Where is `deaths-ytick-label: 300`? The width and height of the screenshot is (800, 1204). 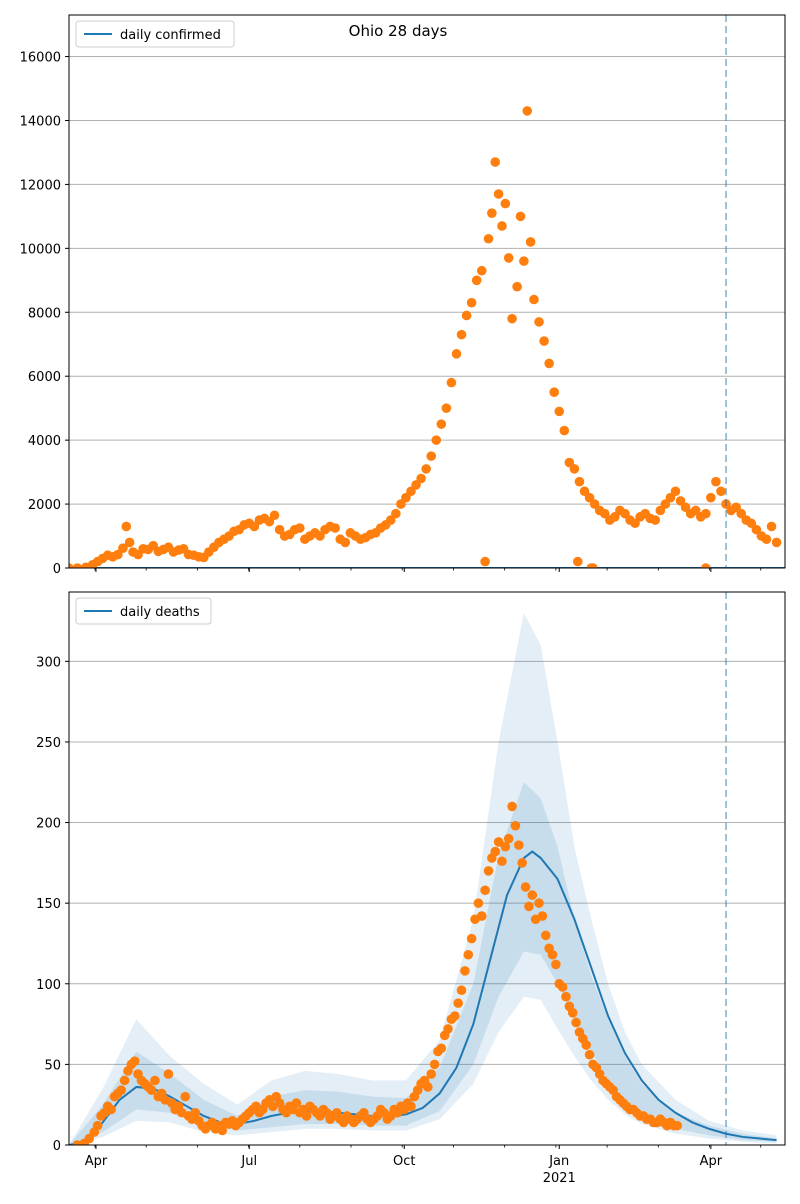 deaths-ytick-label: 300 is located at coordinates (48, 662).